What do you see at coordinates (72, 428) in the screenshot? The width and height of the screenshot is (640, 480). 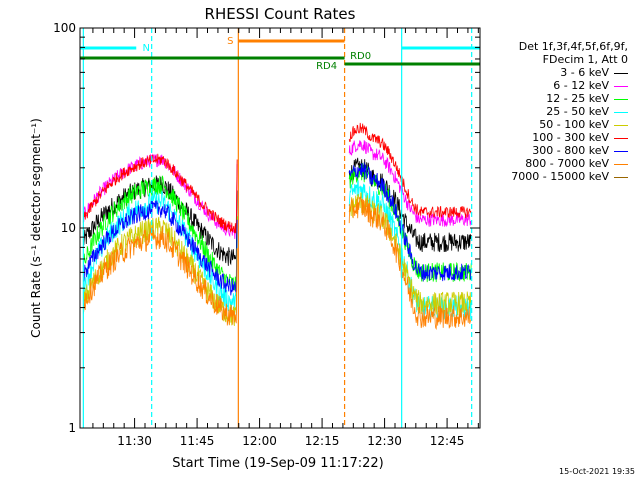 I see `y-tick-label-1: 1` at bounding box center [72, 428].